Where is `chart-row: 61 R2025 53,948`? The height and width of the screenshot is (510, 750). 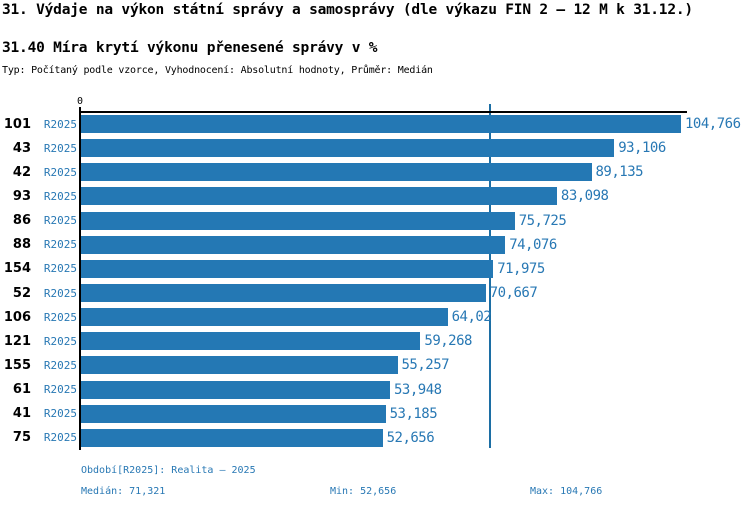
chart-row: 61 R2025 53,948 is located at coordinates (375, 390).